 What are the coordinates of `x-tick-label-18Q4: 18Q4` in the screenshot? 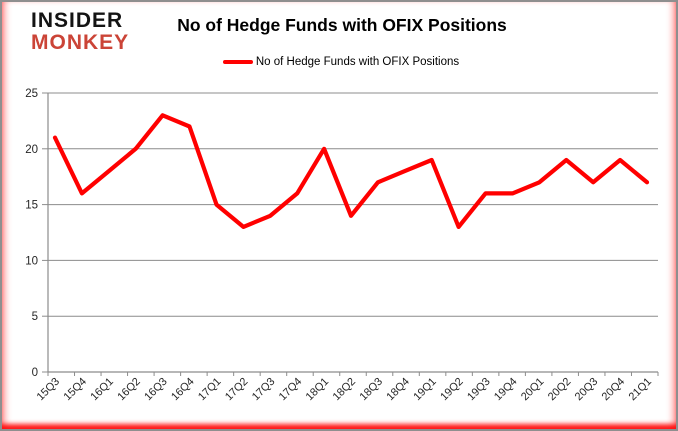 It's located at (398, 390).